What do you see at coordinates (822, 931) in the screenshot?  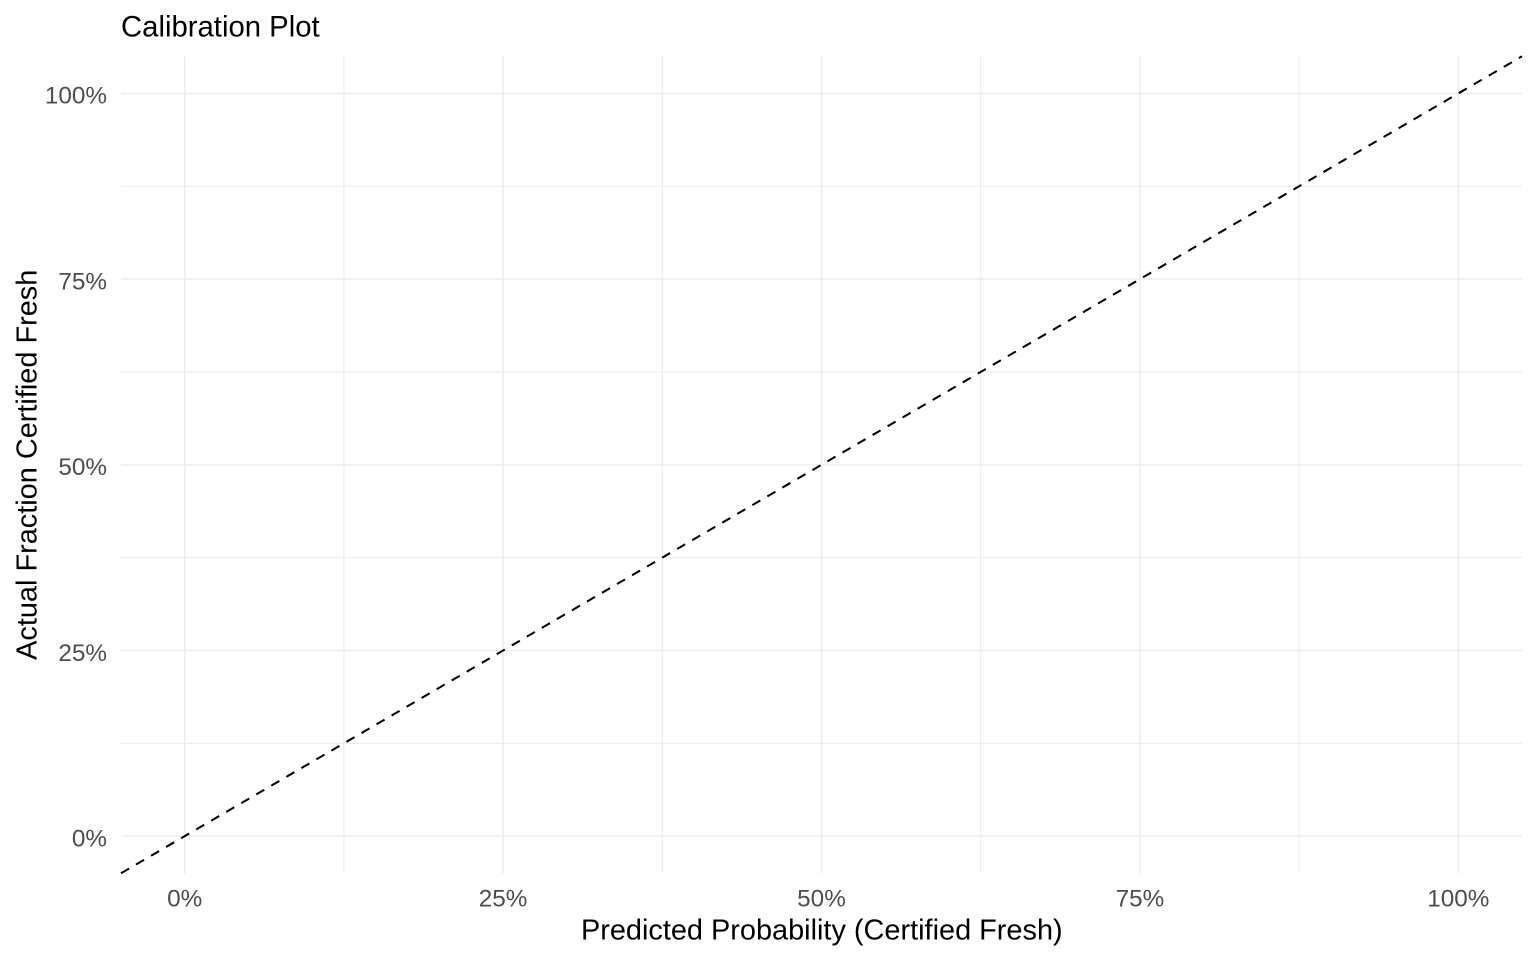 I see `svg-text:Predicted Probability (Certifi: Predicted Probability (Certified Fresh)` at bounding box center [822, 931].